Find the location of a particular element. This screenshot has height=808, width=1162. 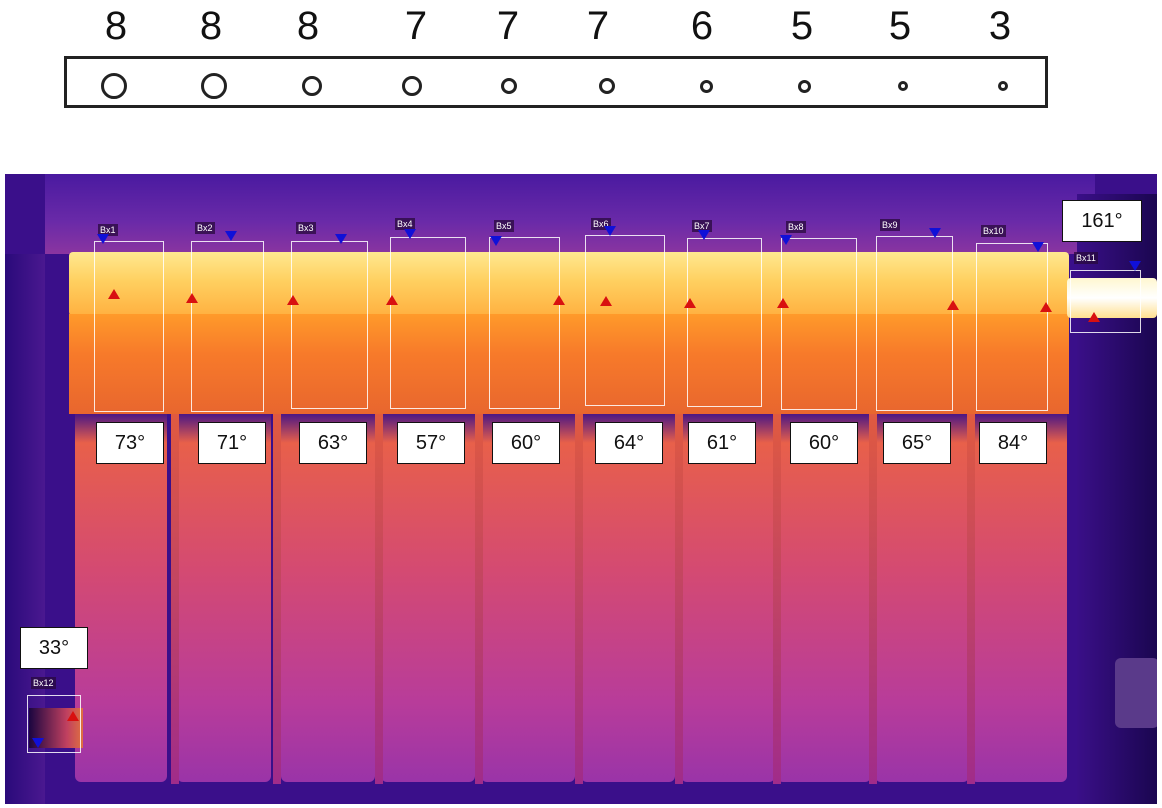

box-label: Bx3 is located at coordinates (306, 228).